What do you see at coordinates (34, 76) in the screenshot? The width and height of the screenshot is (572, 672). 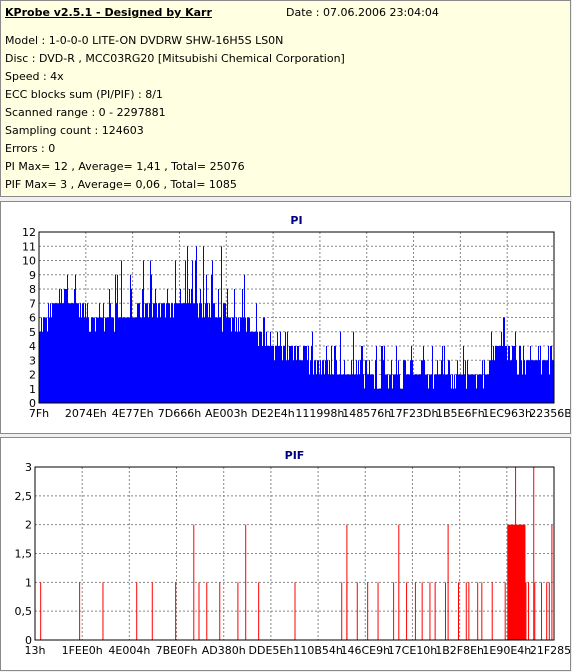 I see `info-speed: Speed : 4x` at bounding box center [34, 76].